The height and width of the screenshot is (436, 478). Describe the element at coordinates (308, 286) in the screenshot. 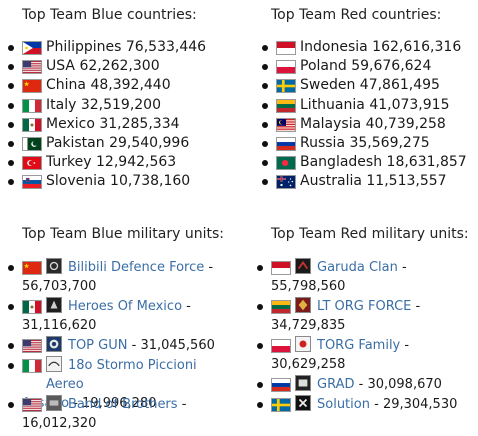

I see `unit-value: 55,798,560` at that location.